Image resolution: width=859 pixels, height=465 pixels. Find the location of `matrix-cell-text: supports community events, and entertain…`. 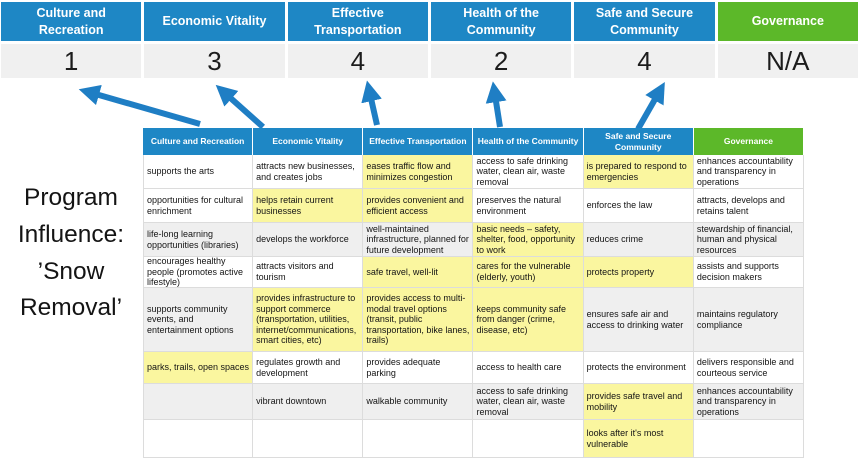

matrix-cell-text: supports community events, and entertain… is located at coordinates (190, 319).